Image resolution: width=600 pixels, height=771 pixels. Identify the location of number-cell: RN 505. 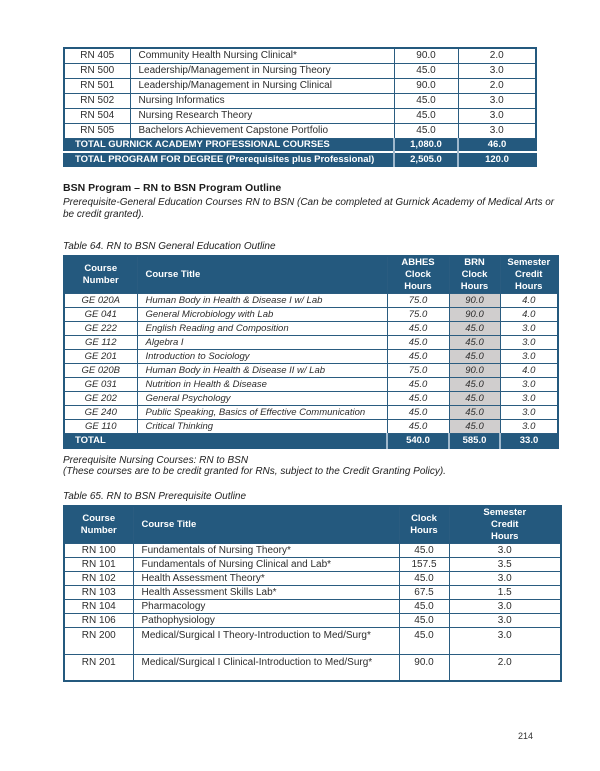
(97, 130).